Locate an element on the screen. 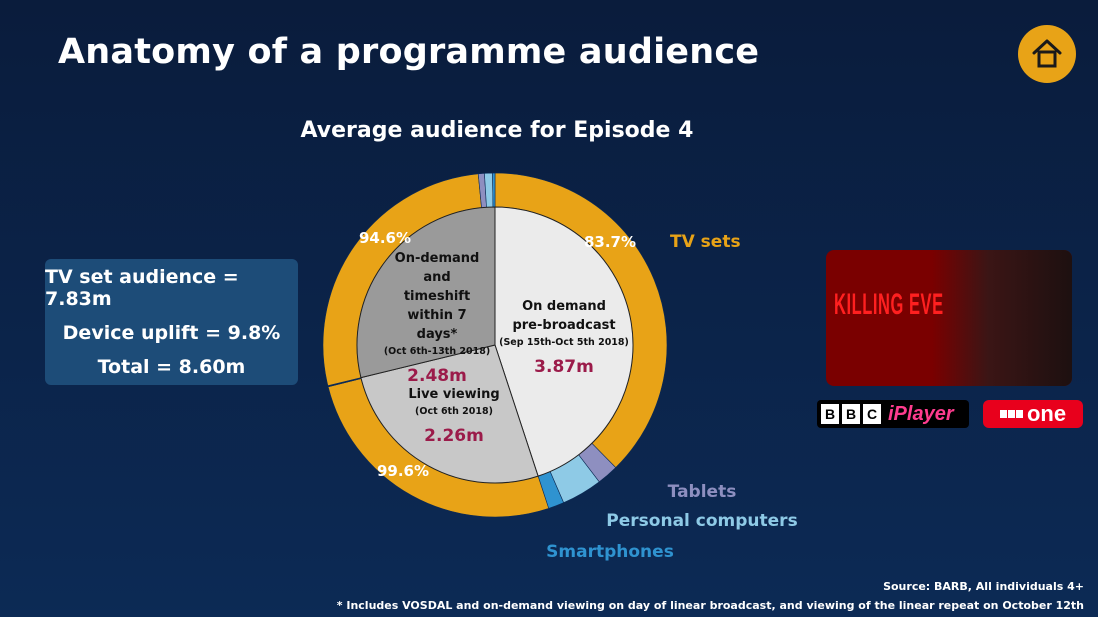 This screenshot has height=617, width=1098. inner-dates-1: (Oct 6th 2018) is located at coordinates (454, 411).